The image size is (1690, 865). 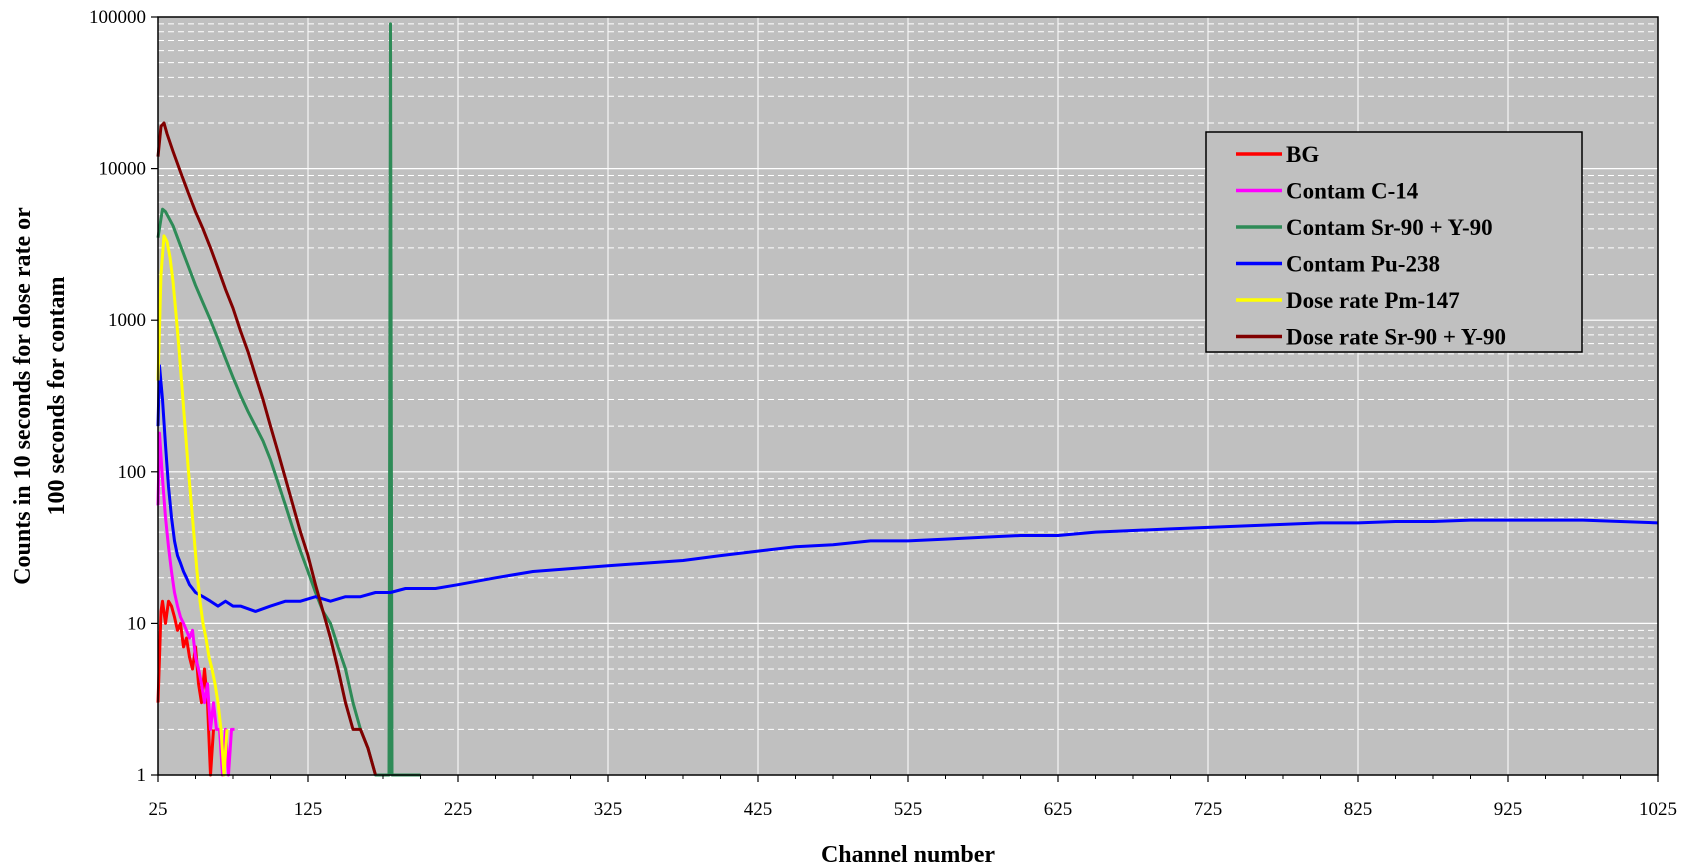 I want to click on series-line-bg, so click(x=185, y=688).